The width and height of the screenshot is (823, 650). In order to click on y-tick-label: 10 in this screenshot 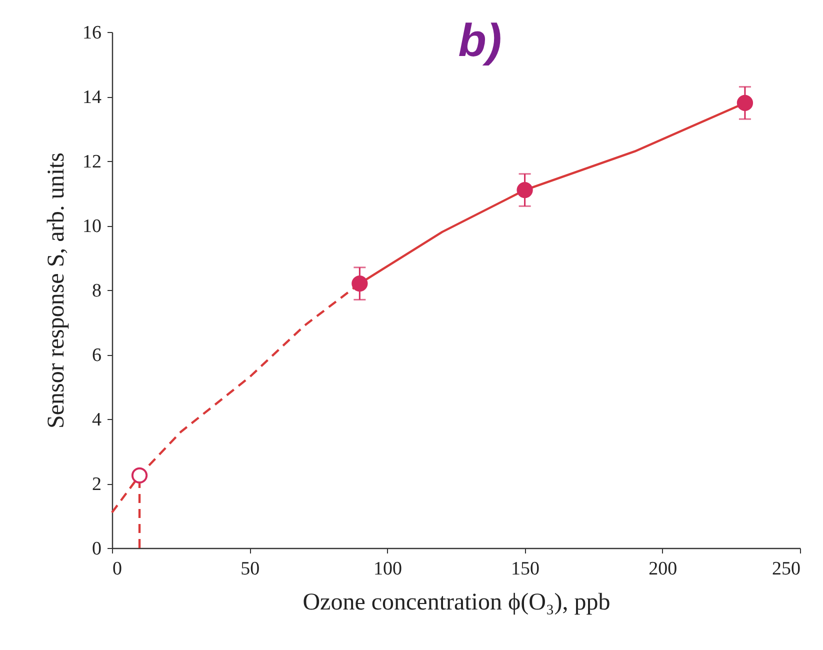, I will do `click(92, 226)`.